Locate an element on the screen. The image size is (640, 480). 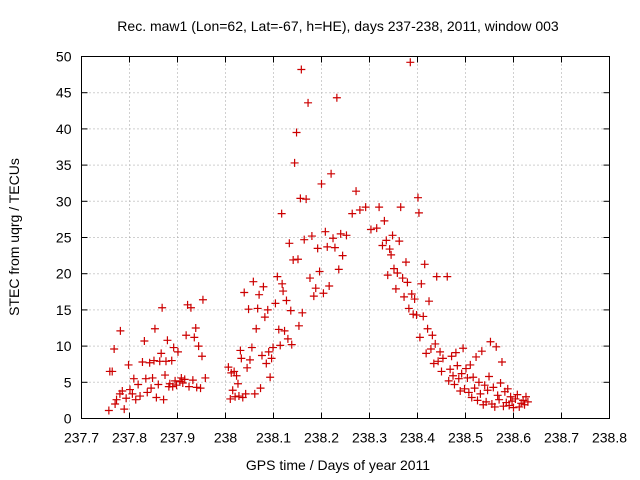
x-tick-label: 238.5 is located at coordinates (465, 438).